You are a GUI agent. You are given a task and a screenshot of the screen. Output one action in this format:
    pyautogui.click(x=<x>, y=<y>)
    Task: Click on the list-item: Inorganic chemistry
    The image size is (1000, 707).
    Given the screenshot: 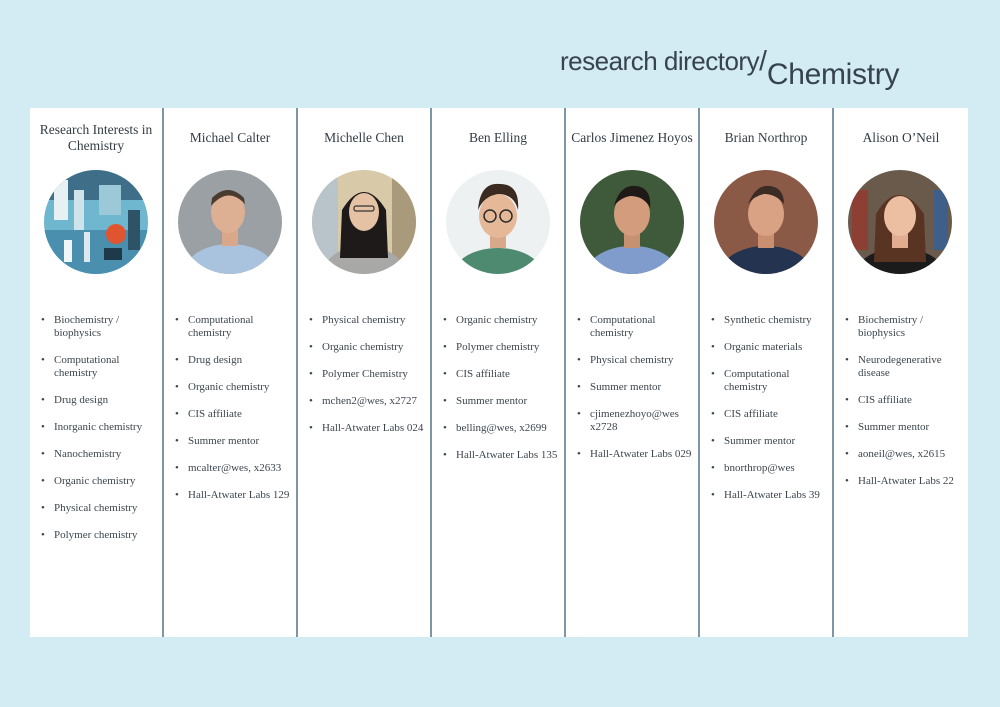 What is the action you would take?
    pyautogui.click(x=101, y=427)
    